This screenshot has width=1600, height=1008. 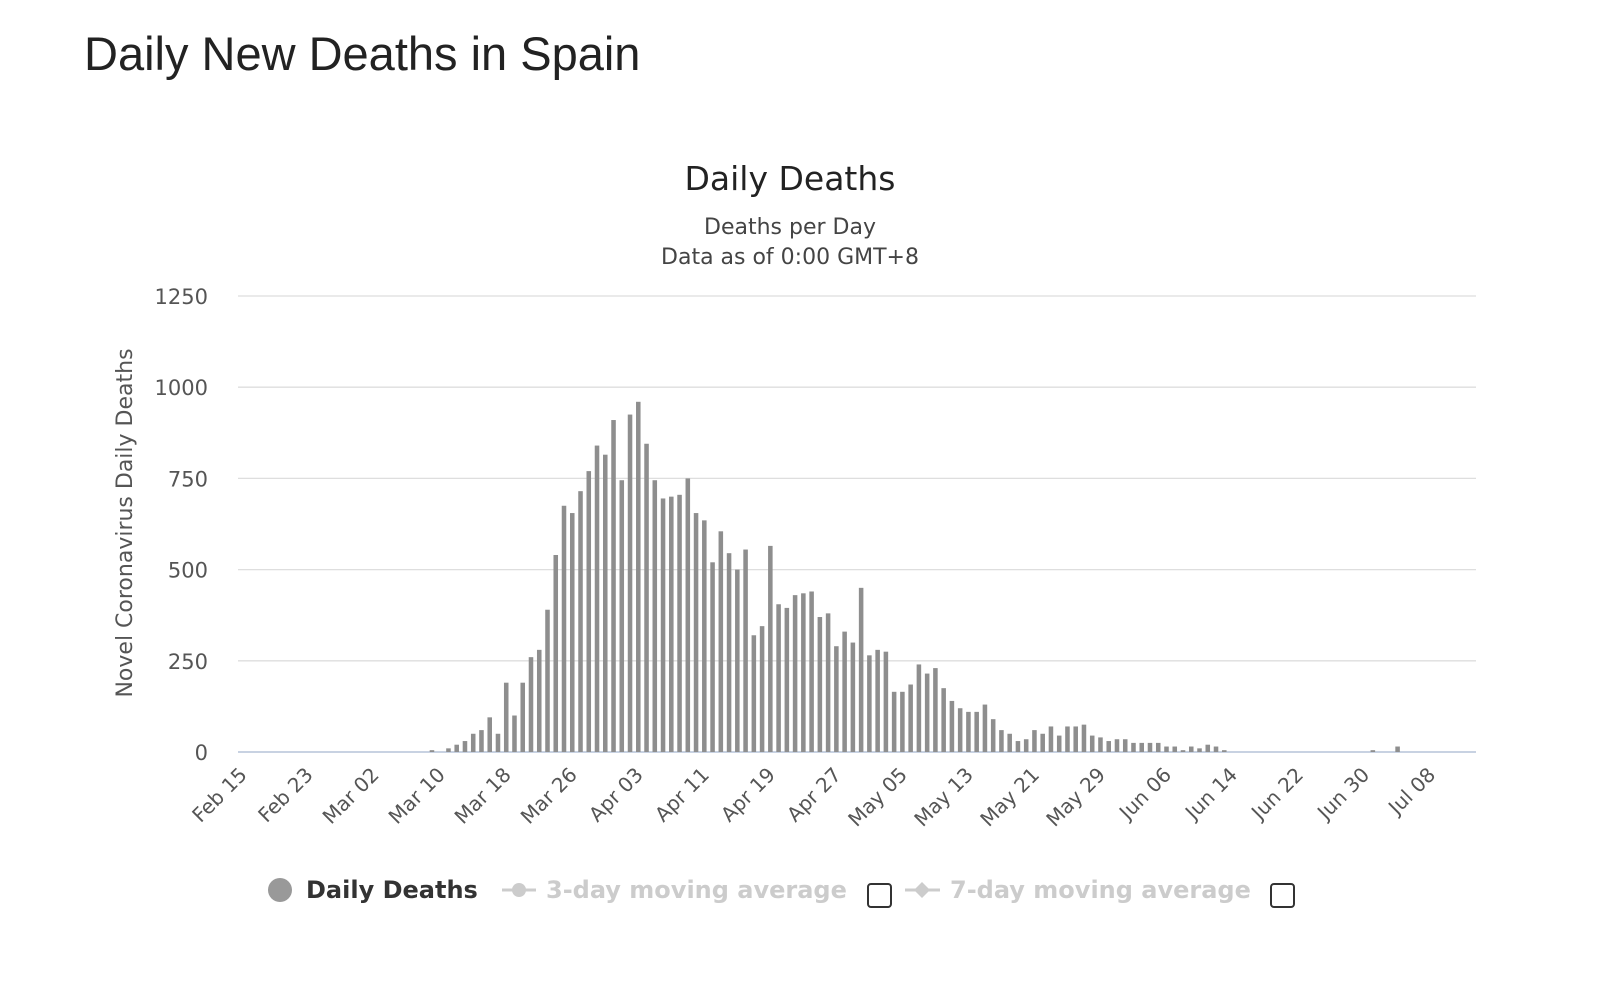 I want to click on legend-item-daily-deaths: Daily Deaths, so click(x=373, y=890).